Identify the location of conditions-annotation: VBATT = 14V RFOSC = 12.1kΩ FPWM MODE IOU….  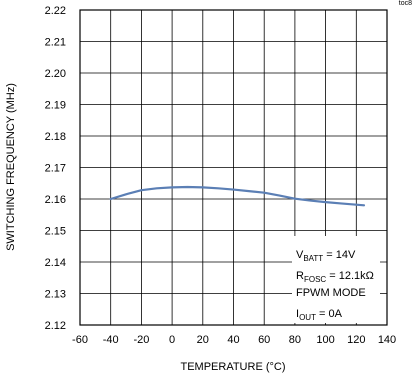
(336, 279).